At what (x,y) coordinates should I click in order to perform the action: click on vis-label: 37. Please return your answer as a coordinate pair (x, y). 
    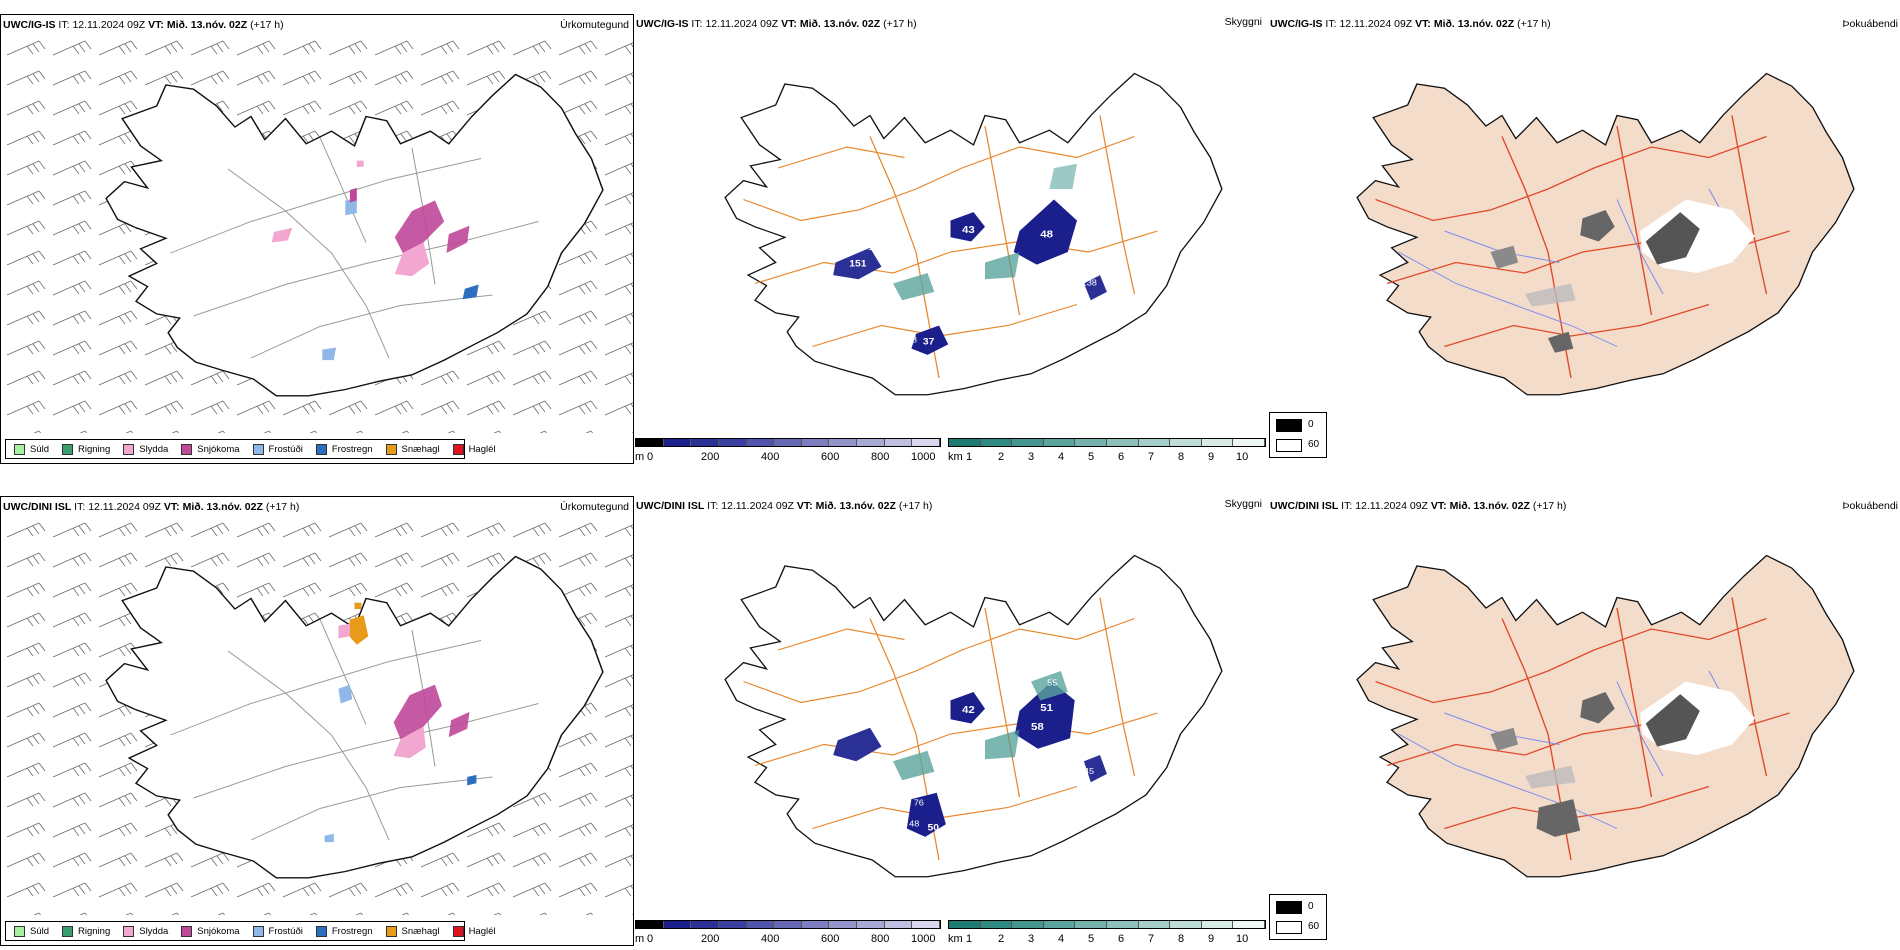
    Looking at the image, I should click on (929, 342).